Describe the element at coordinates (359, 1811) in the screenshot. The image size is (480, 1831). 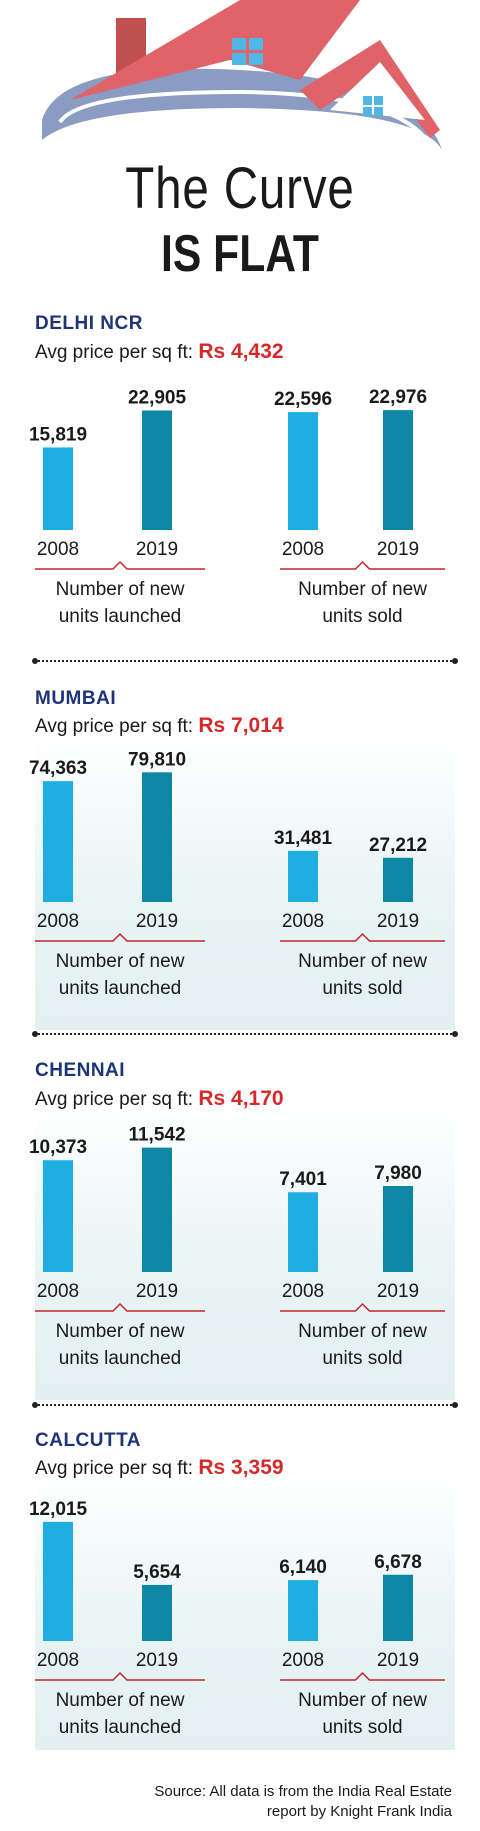
I see `source-line: report by Knight Frank India` at that location.